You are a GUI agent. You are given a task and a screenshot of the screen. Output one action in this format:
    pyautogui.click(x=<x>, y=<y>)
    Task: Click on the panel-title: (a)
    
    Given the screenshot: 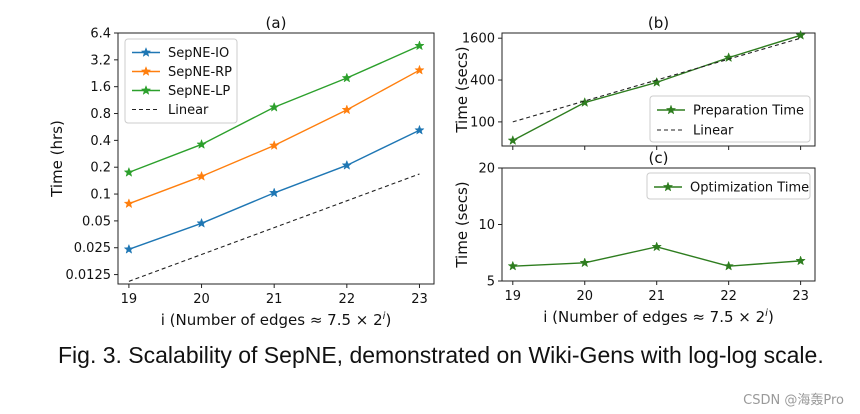 What is the action you would take?
    pyautogui.click(x=276, y=23)
    